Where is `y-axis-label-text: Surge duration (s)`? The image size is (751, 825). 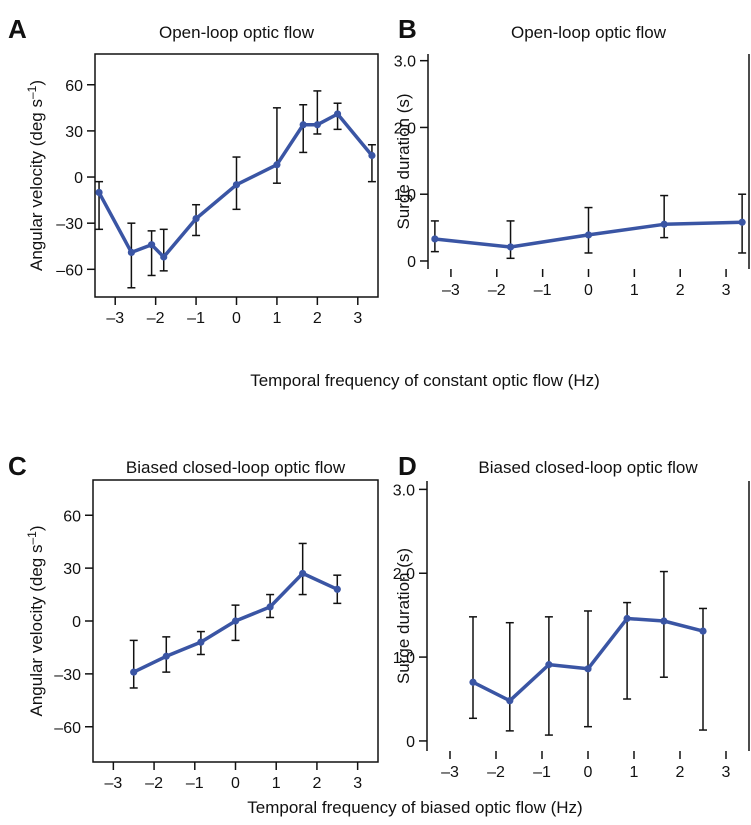 y-axis-label-text: Surge duration (s) is located at coordinates (403, 161).